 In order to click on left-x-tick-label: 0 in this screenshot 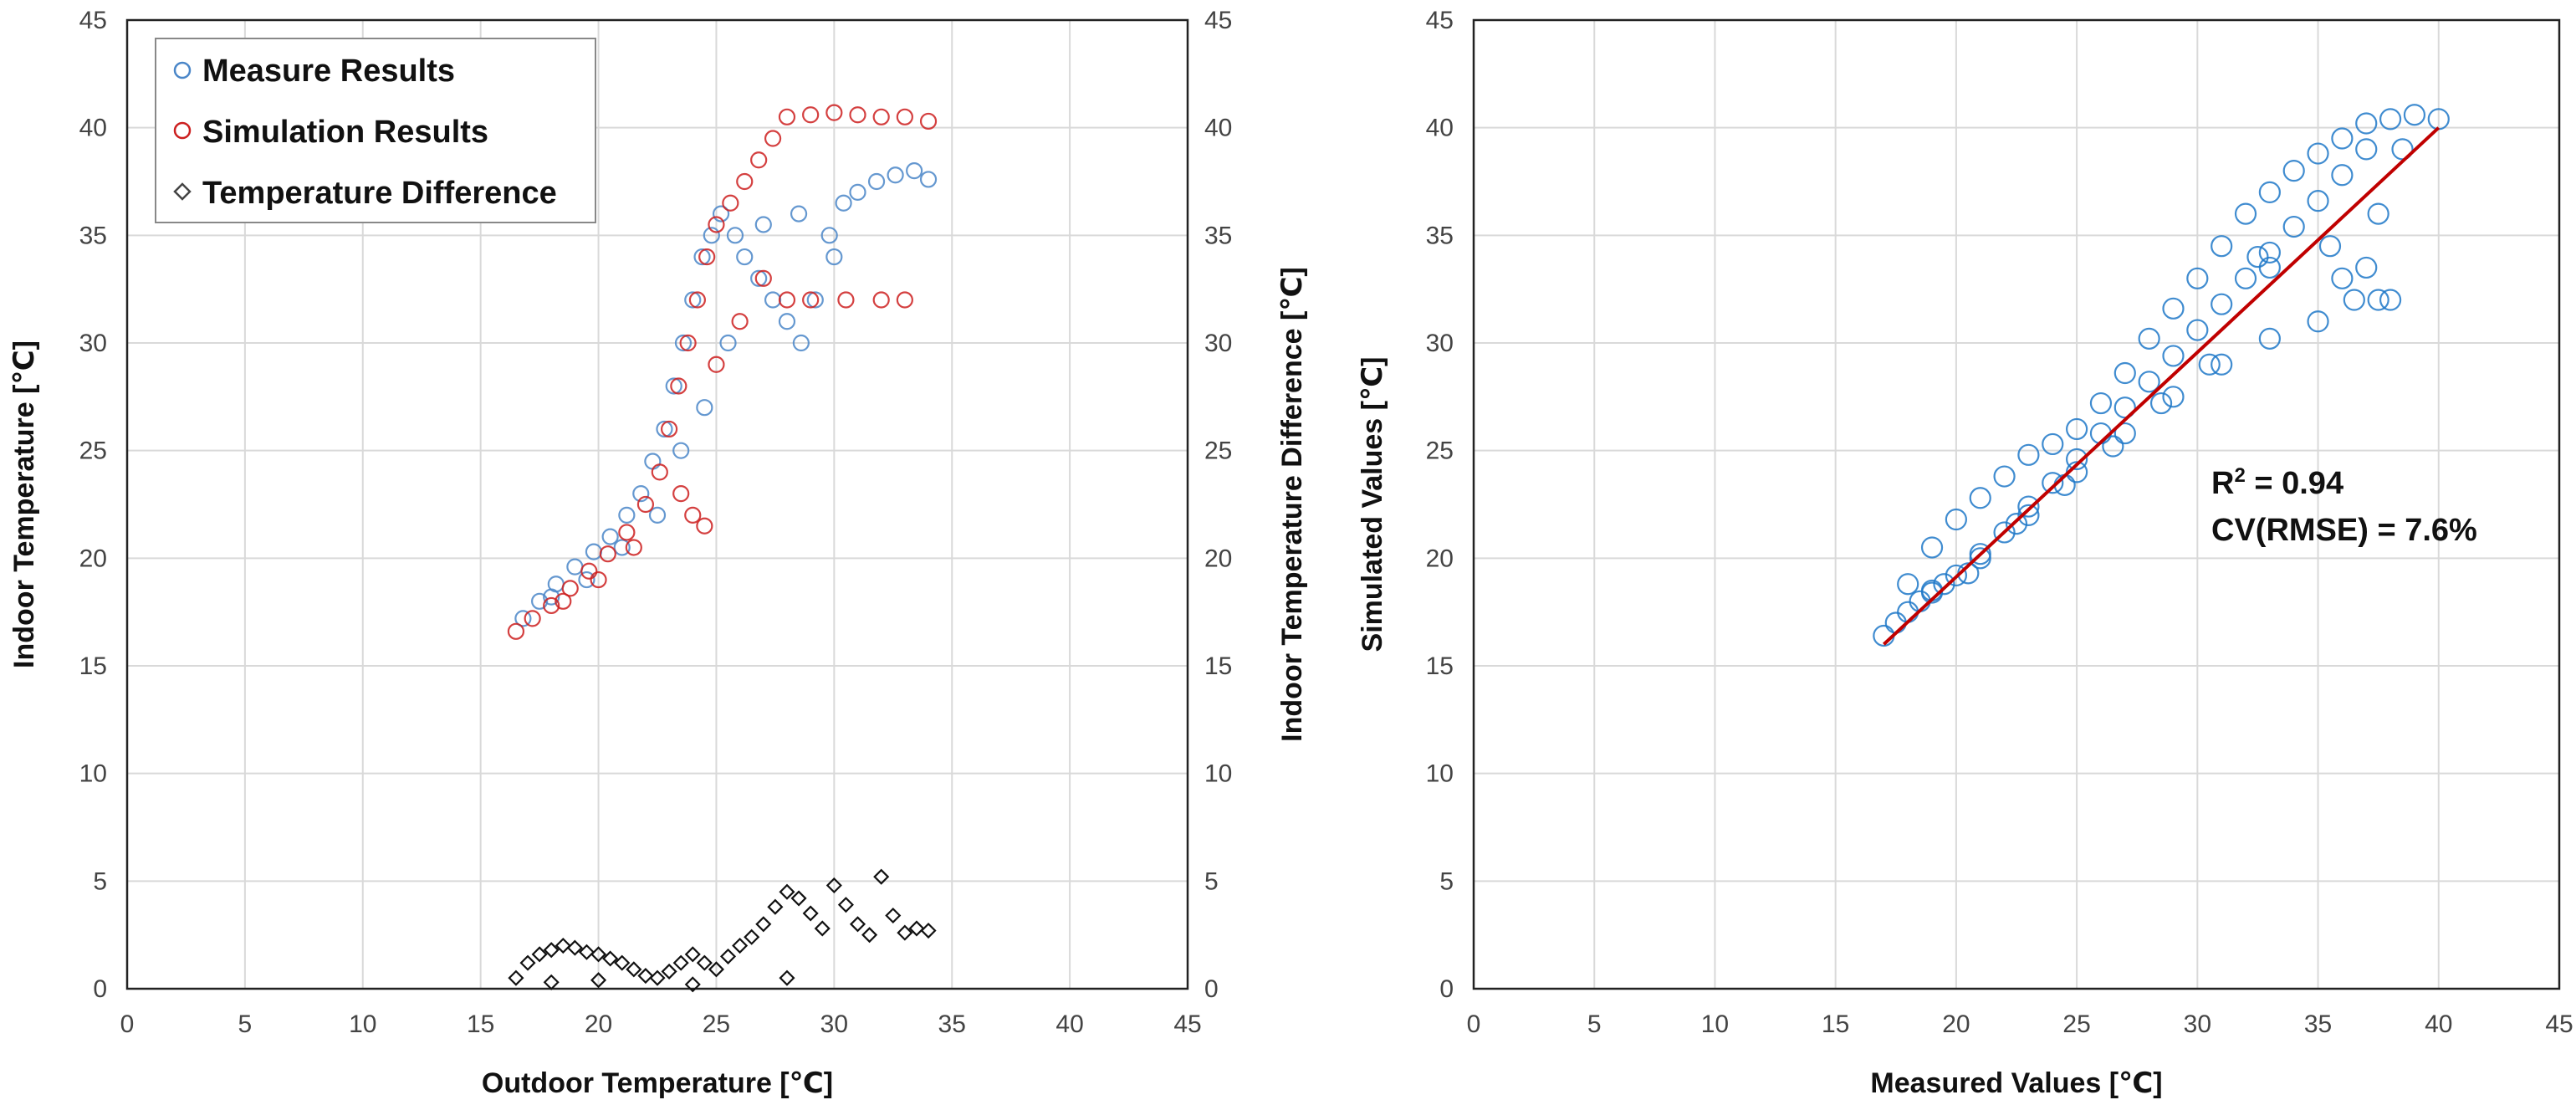, I will do `click(127, 1024)`.